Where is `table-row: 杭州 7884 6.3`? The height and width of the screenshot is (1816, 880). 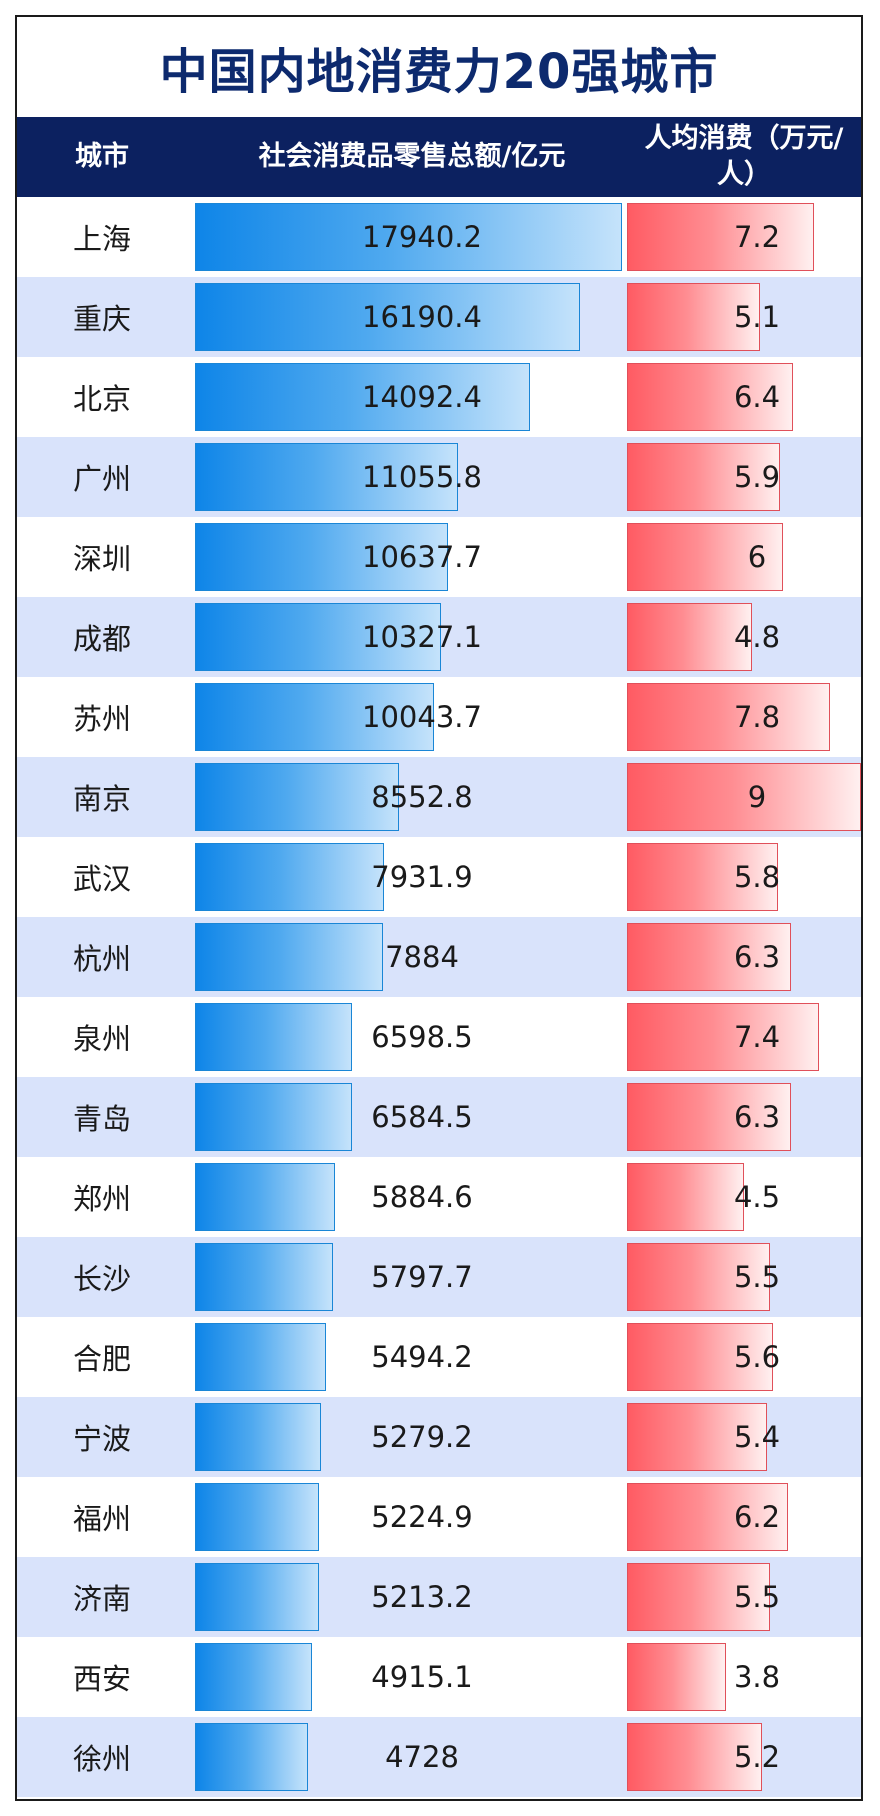 table-row: 杭州 7884 6.3 is located at coordinates (439, 957).